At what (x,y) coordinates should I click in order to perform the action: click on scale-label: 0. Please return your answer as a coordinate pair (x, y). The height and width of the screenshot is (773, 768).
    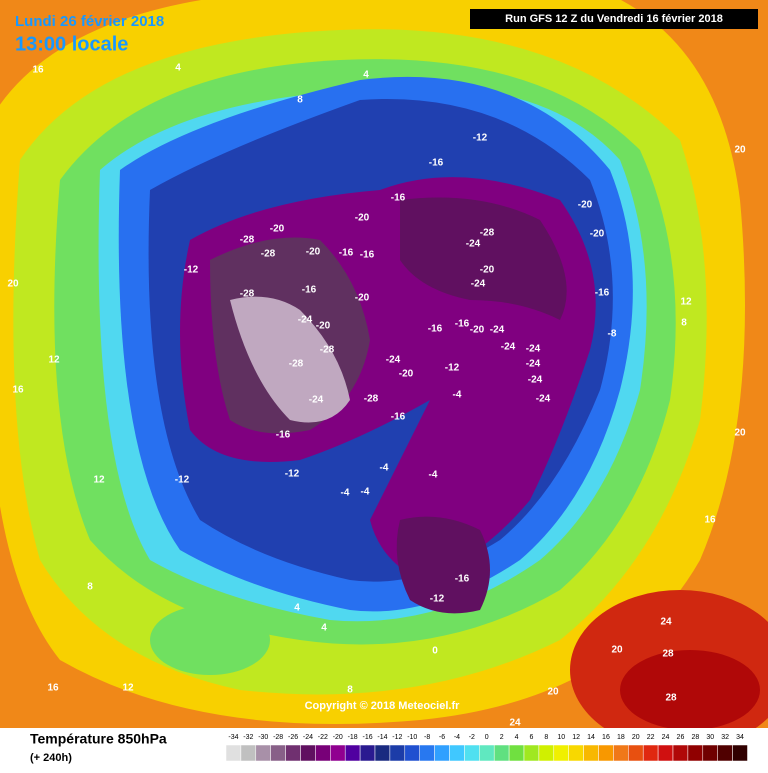
    Looking at the image, I should click on (487, 737).